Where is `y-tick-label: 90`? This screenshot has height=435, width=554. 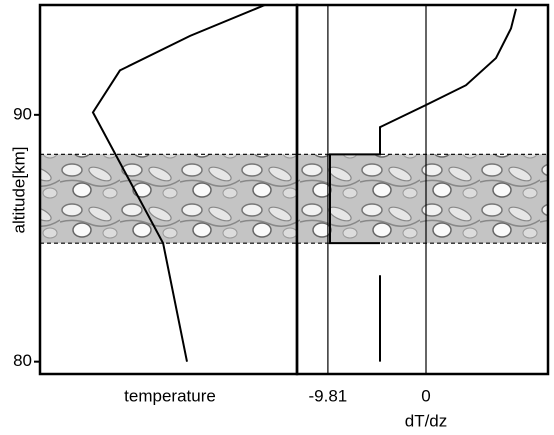
y-tick-label: 90 is located at coordinates (22, 113).